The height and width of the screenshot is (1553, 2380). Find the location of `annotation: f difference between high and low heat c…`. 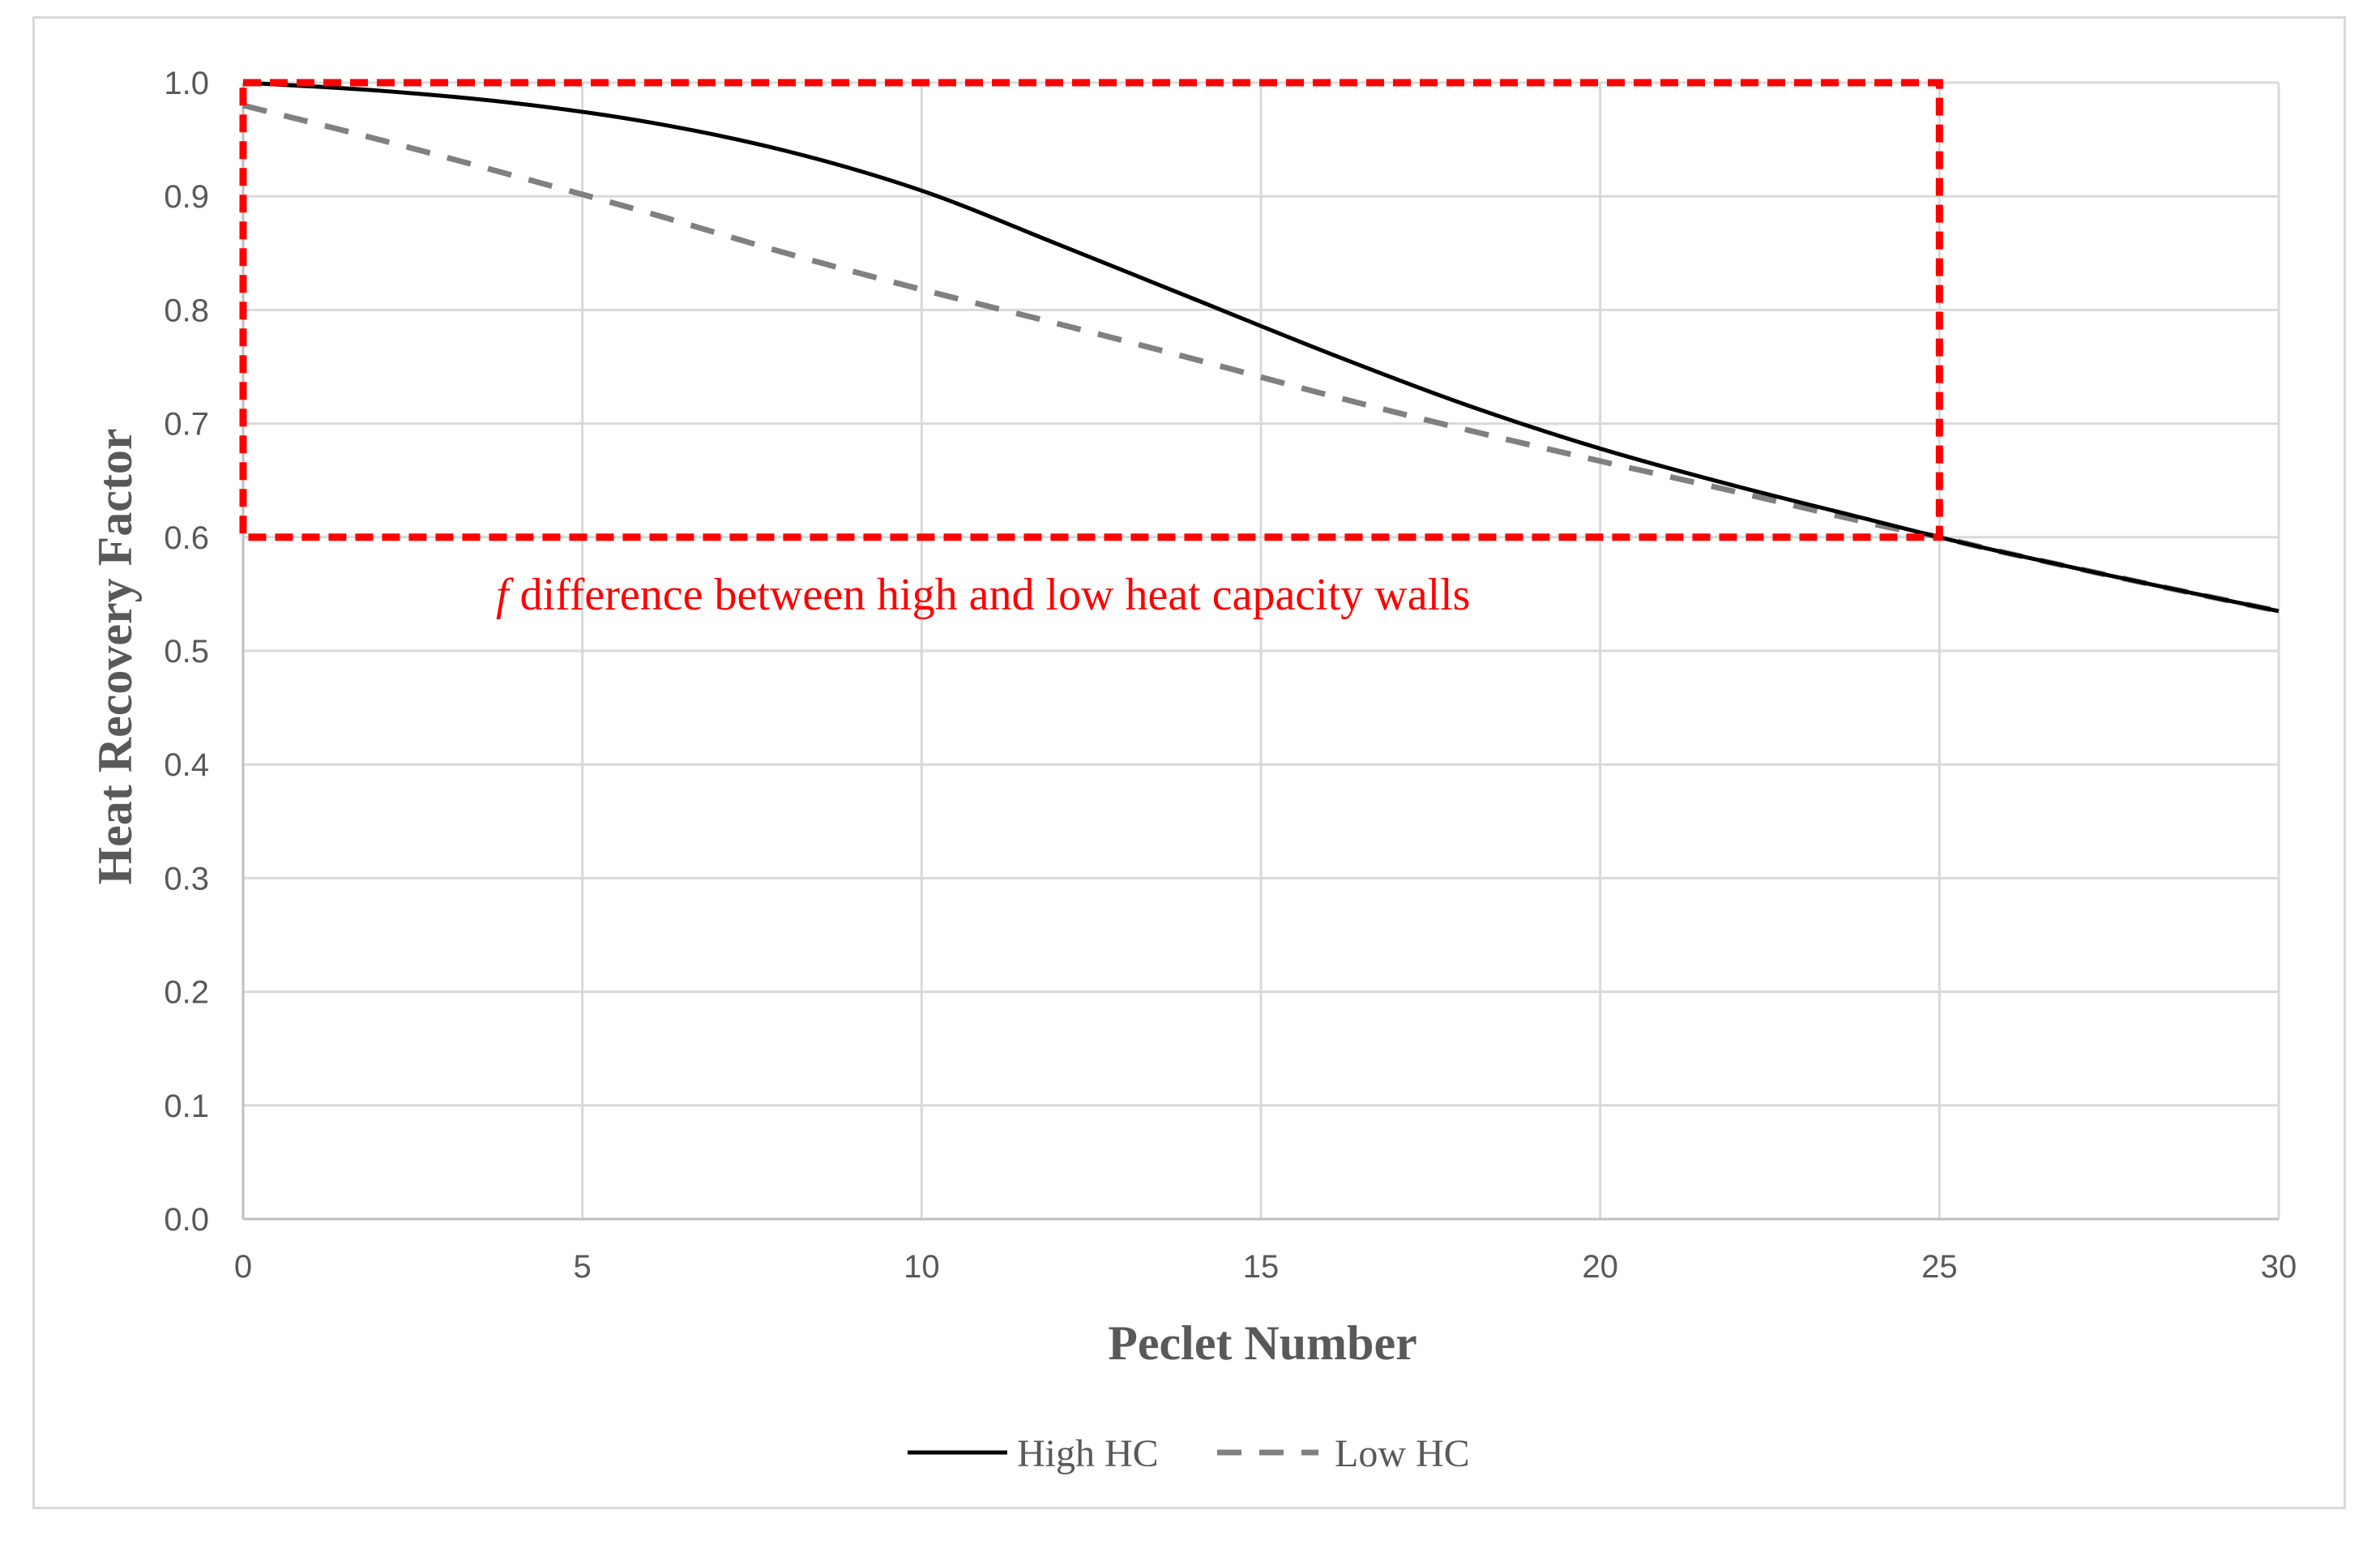

annotation: f difference between high and low heat c… is located at coordinates (983, 595).